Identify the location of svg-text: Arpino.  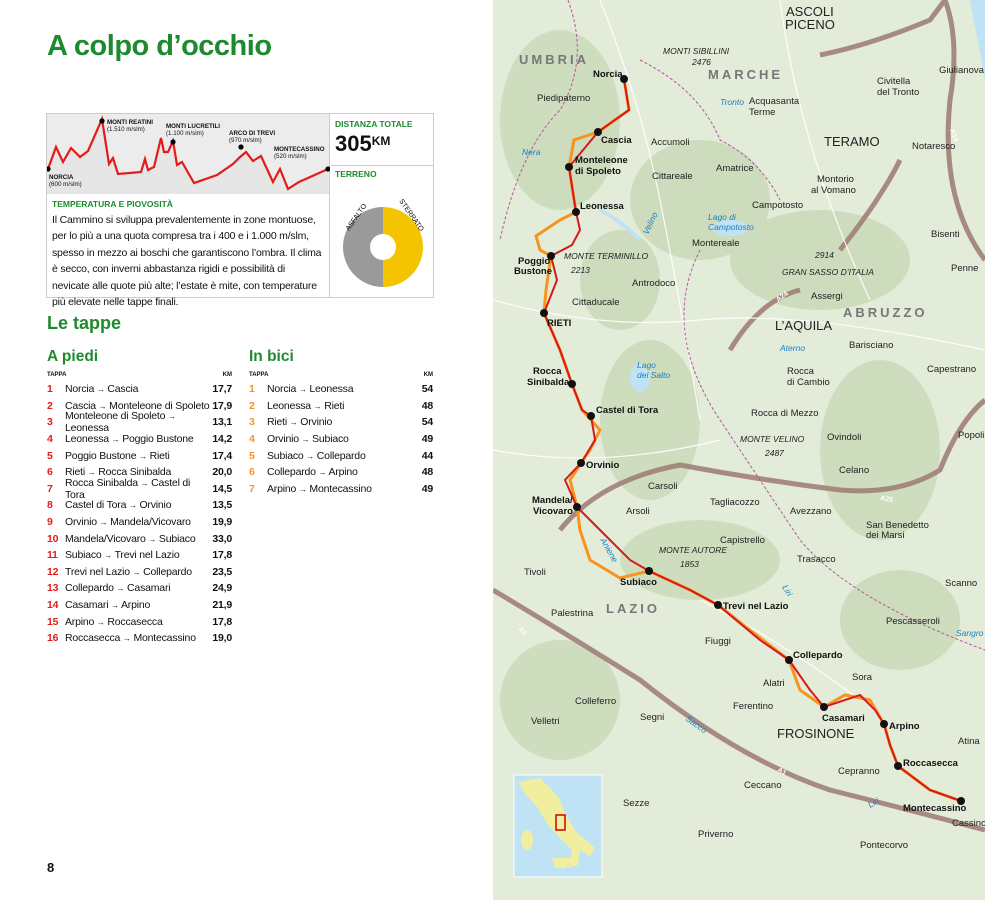
(904, 726).